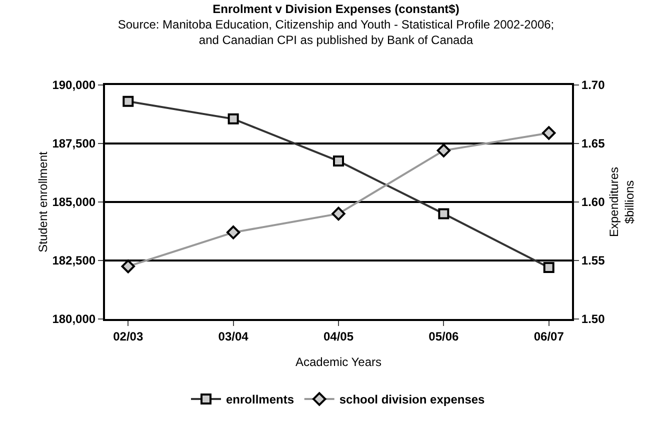 The height and width of the screenshot is (426, 672). What do you see at coordinates (74, 143) in the screenshot?
I see `y-tick-label: 187,500` at bounding box center [74, 143].